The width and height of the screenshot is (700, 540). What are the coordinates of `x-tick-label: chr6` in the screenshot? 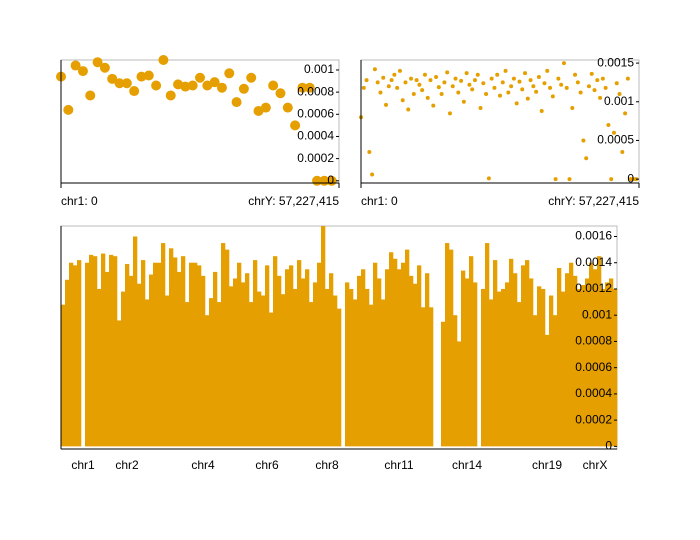 It's located at (267, 465).